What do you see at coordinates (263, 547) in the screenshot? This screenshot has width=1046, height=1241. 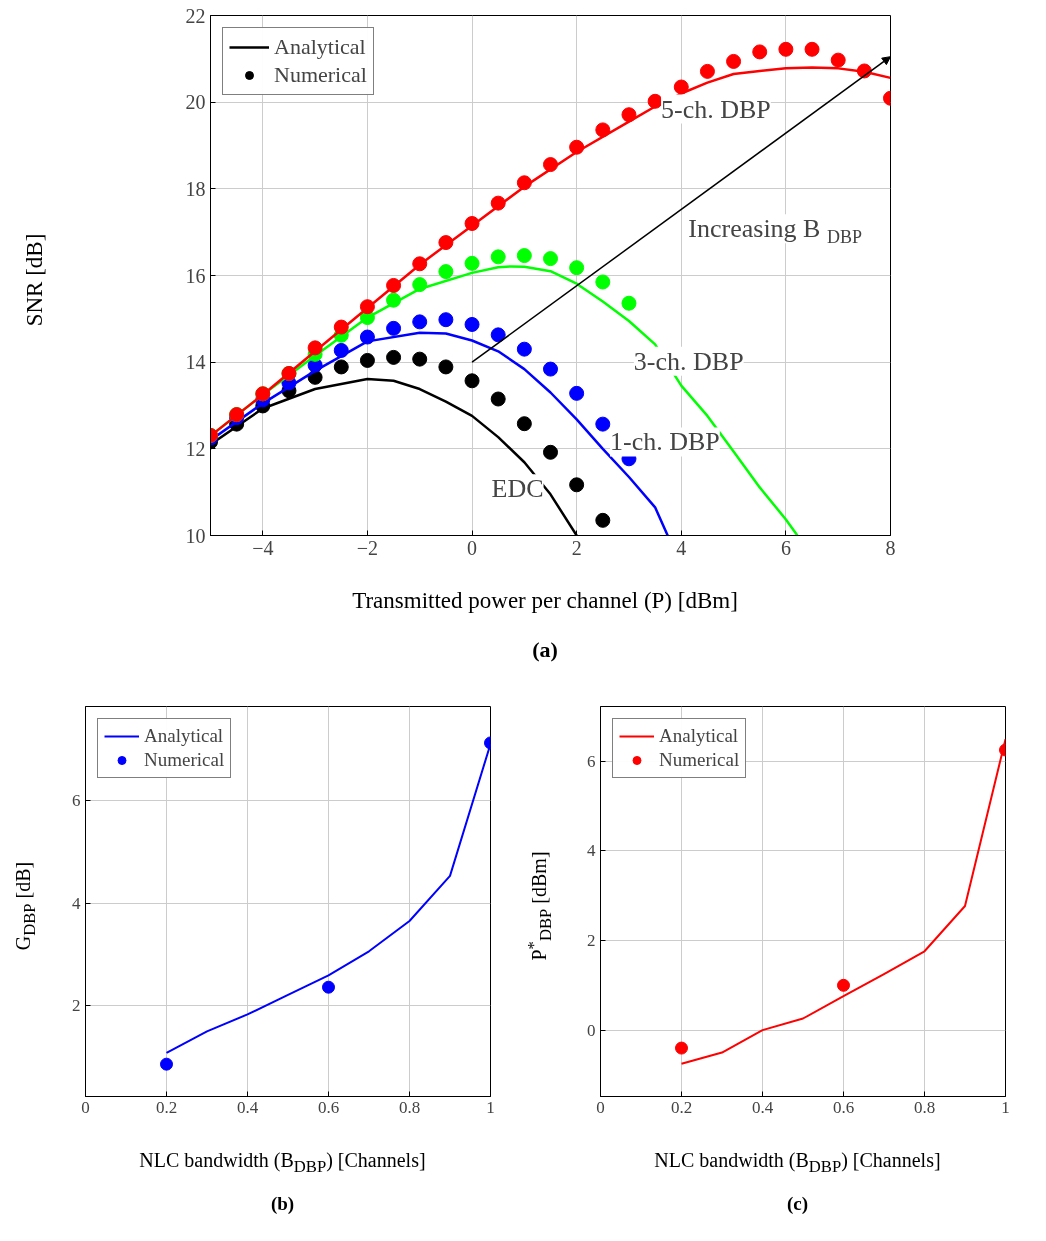 I see `x-tick-label: −4` at bounding box center [263, 547].